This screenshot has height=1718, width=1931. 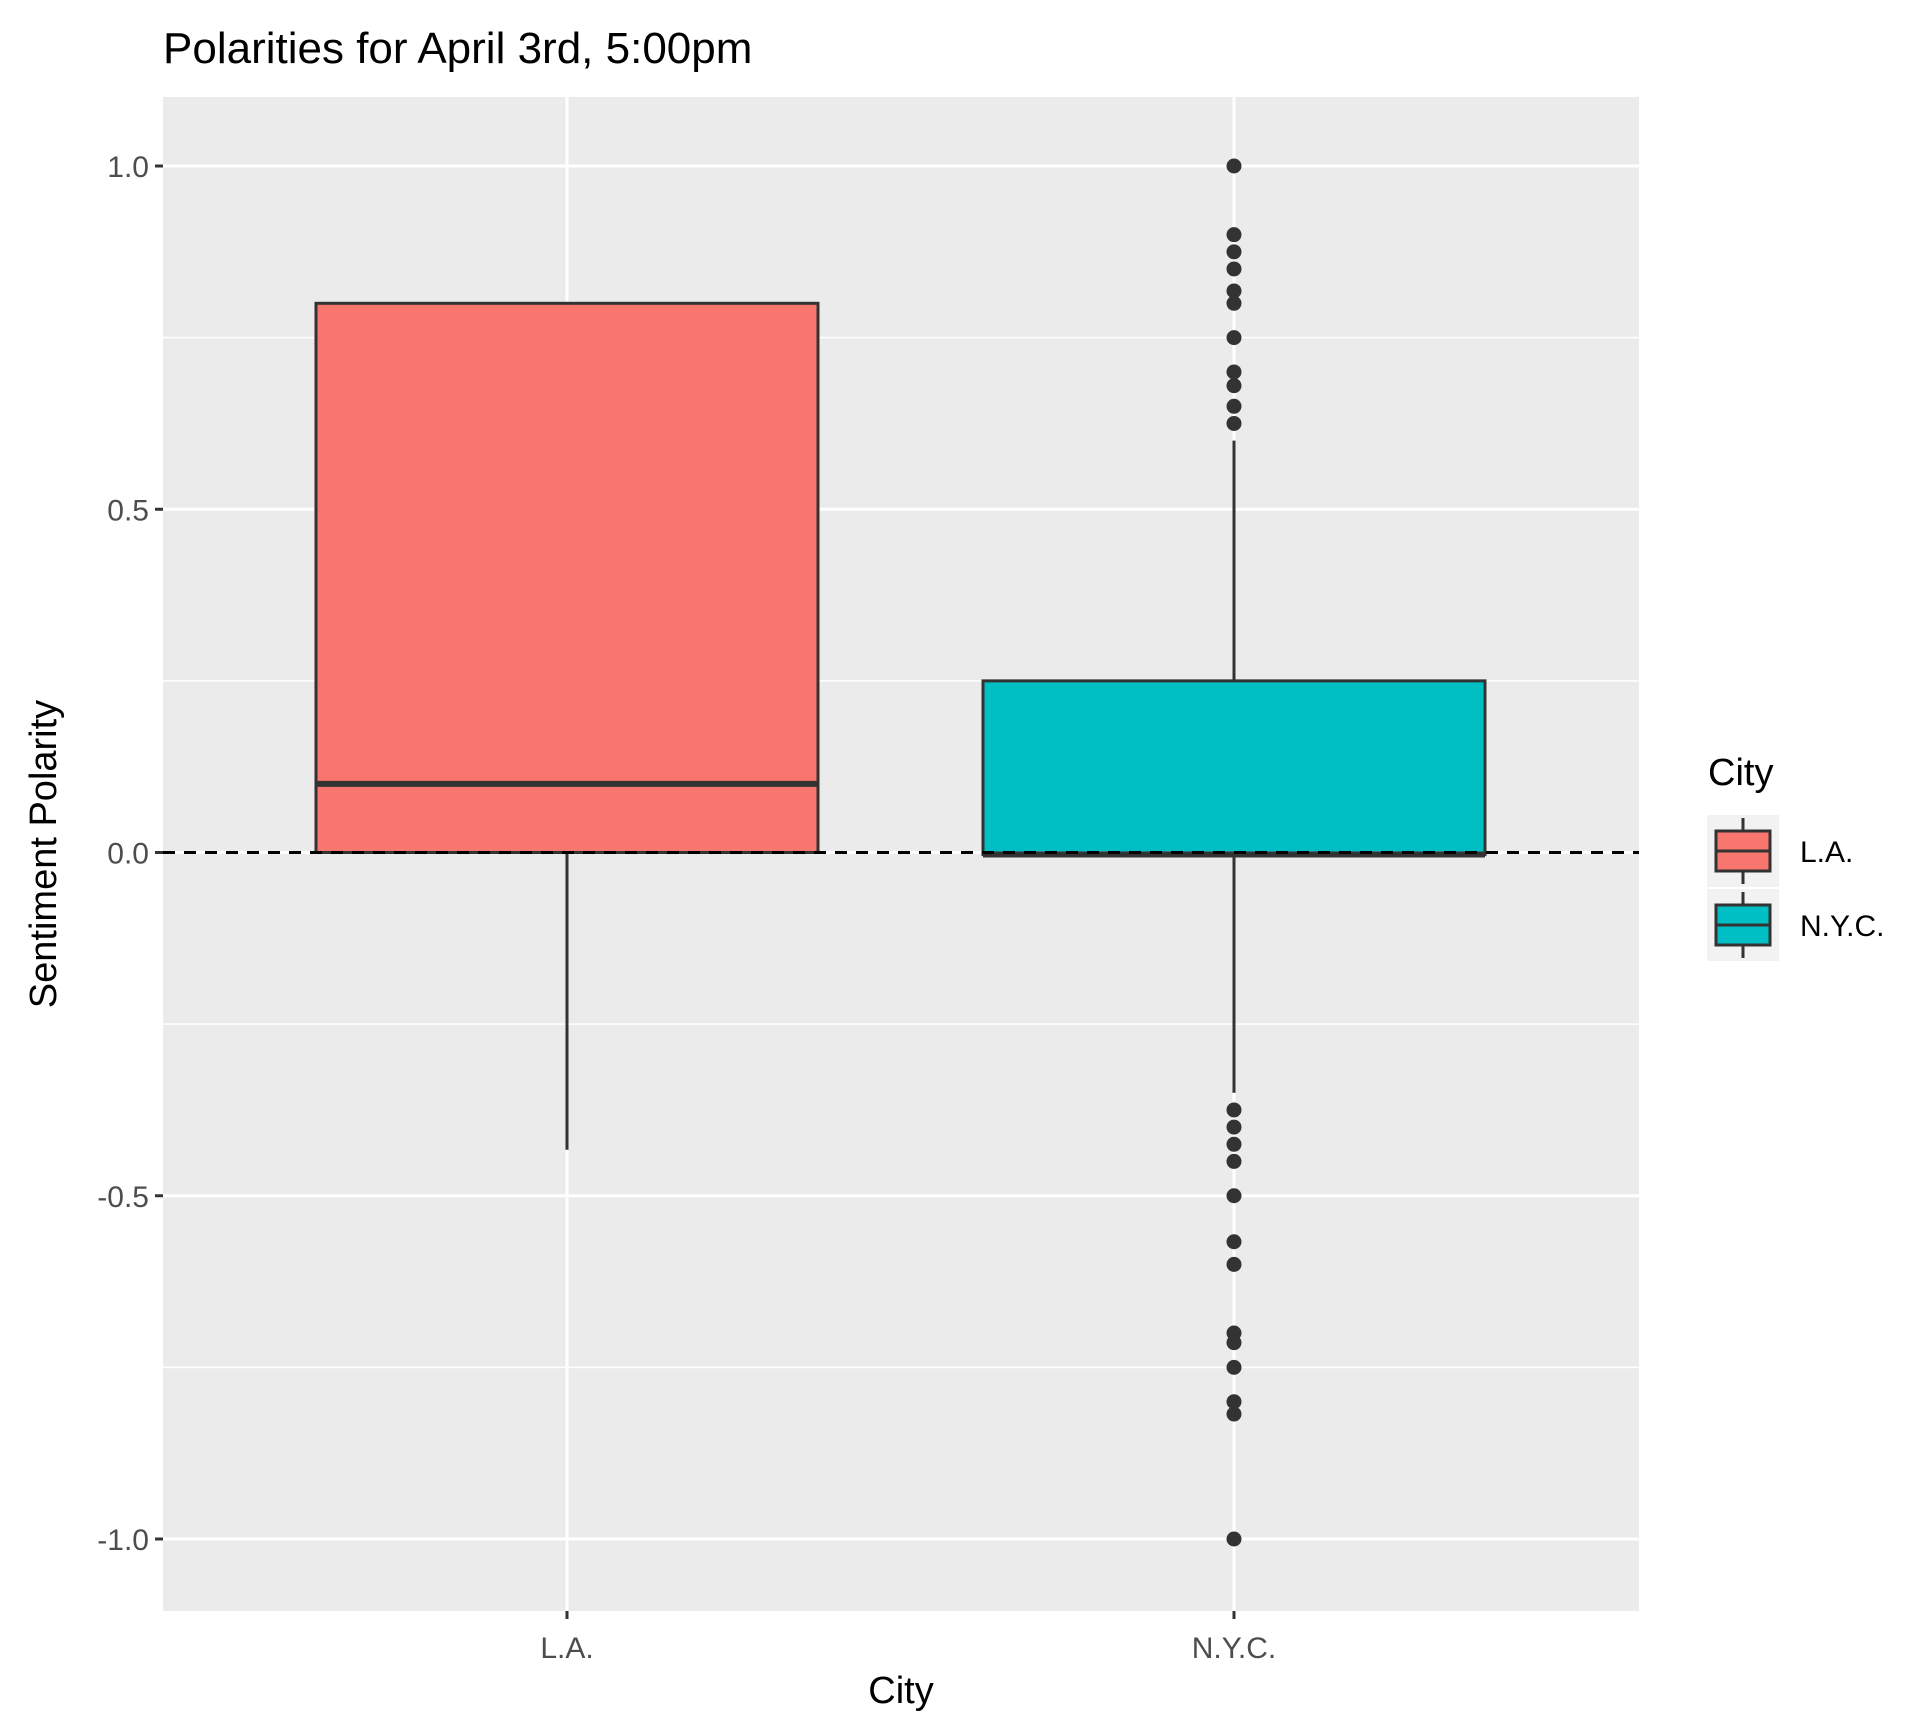 What do you see at coordinates (1234, 1648) in the screenshot?
I see `x-tick-label: N.Y.C.` at bounding box center [1234, 1648].